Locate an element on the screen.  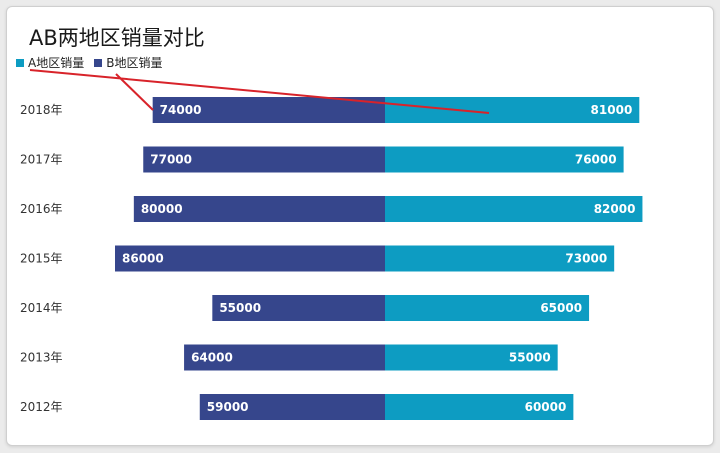
legend: A地区销量 B地区销量 is located at coordinates (89, 62).